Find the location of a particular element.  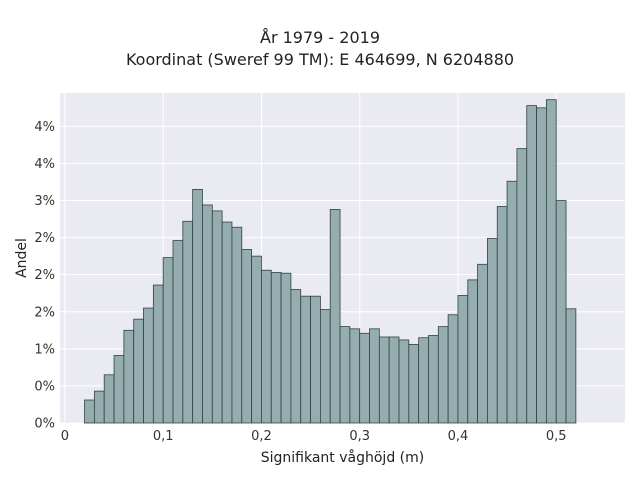

y-tick-label: 3% is located at coordinates (44, 201).